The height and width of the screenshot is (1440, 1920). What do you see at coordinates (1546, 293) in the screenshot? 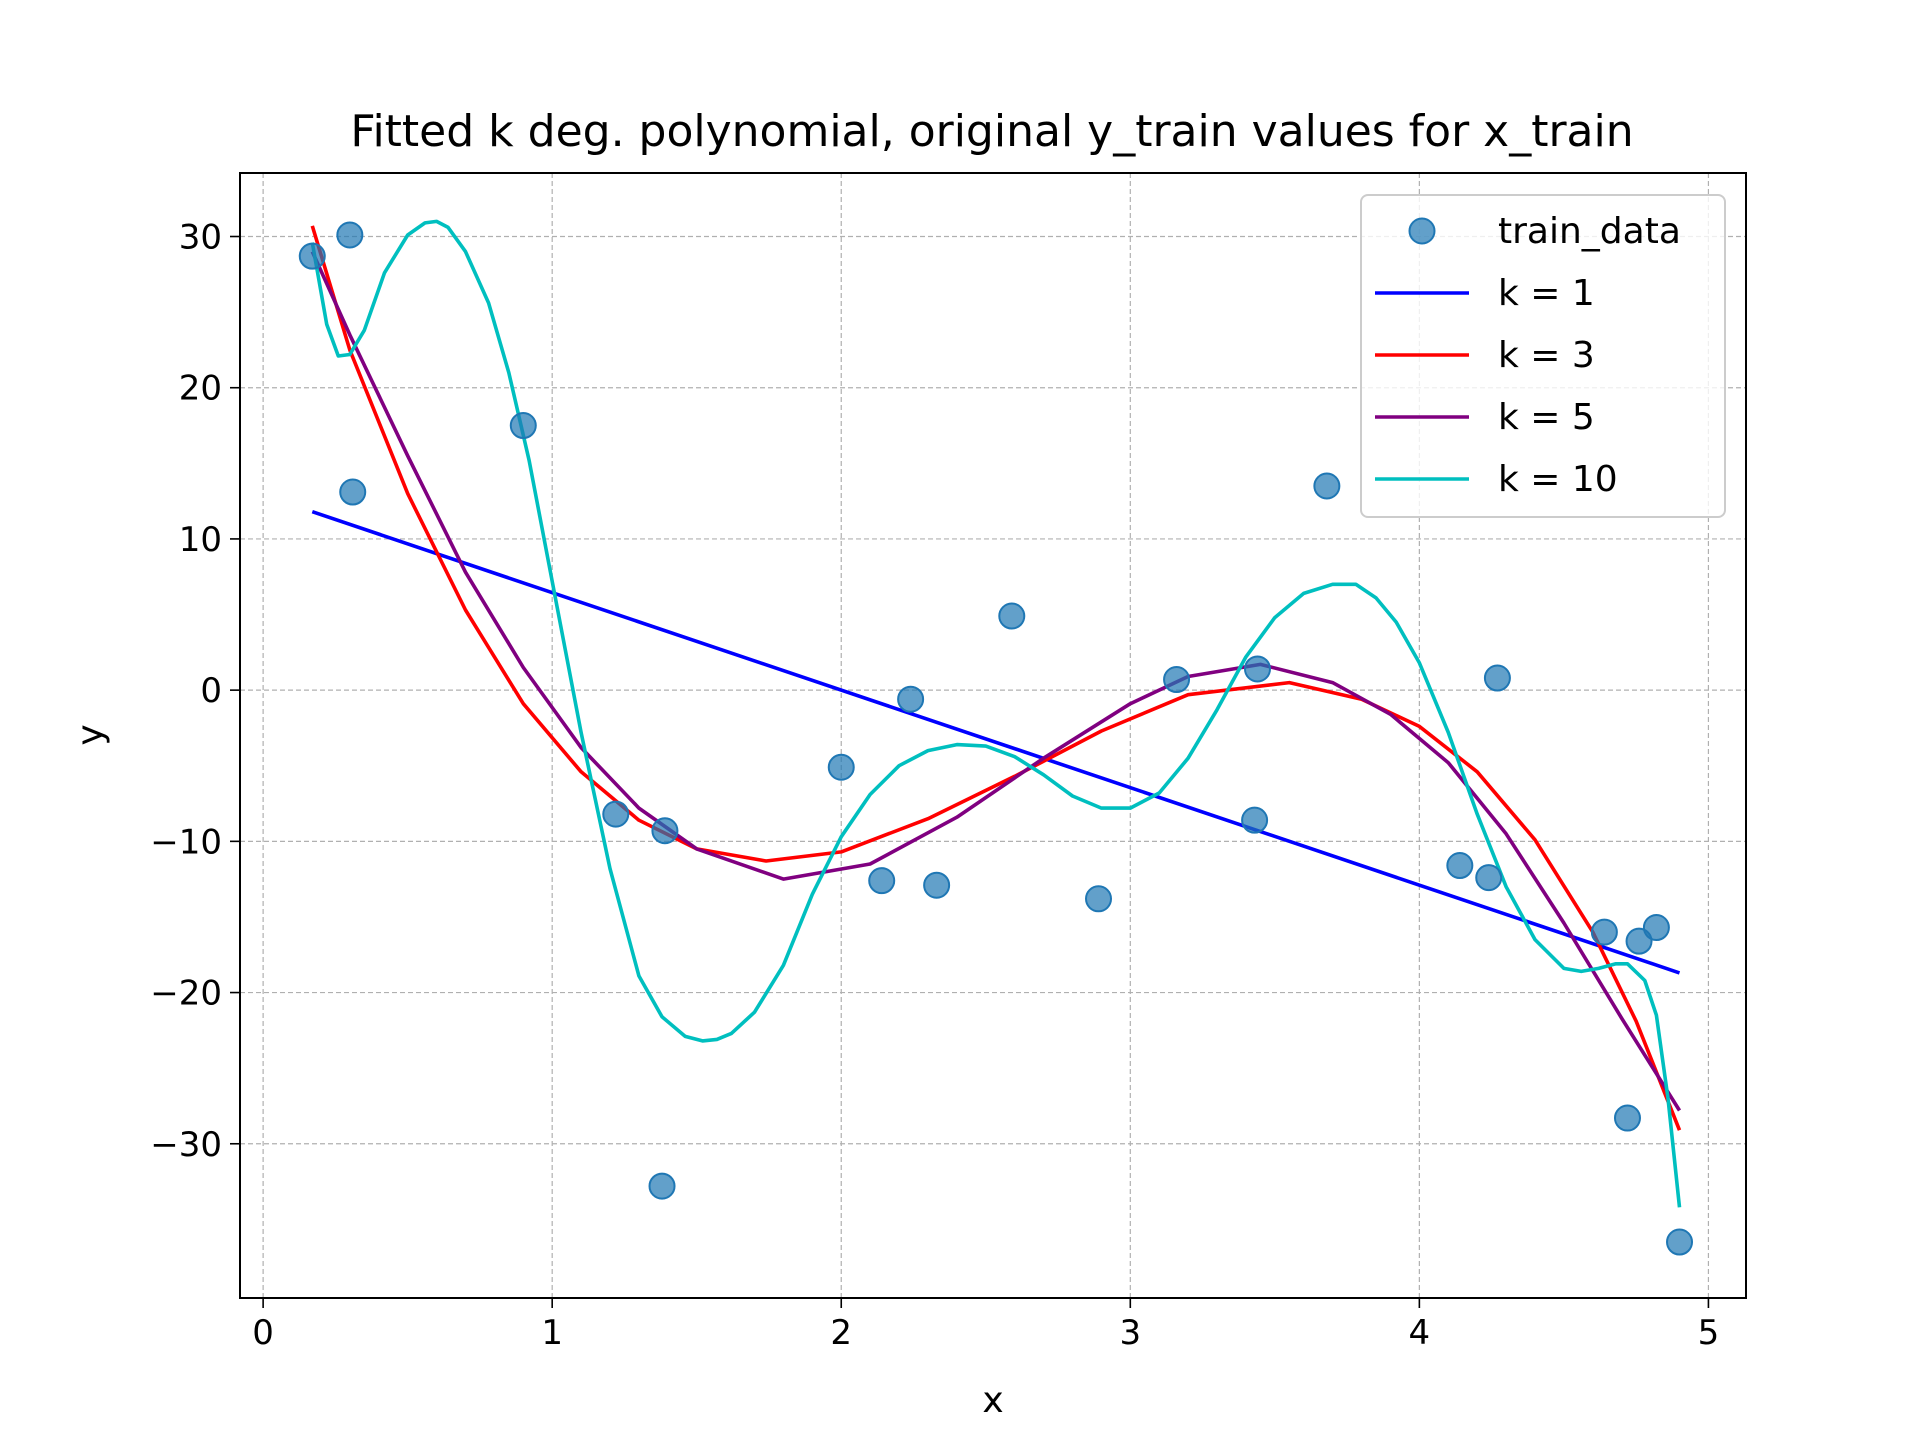
I see `legend-label-1: k = 1` at bounding box center [1546, 293].